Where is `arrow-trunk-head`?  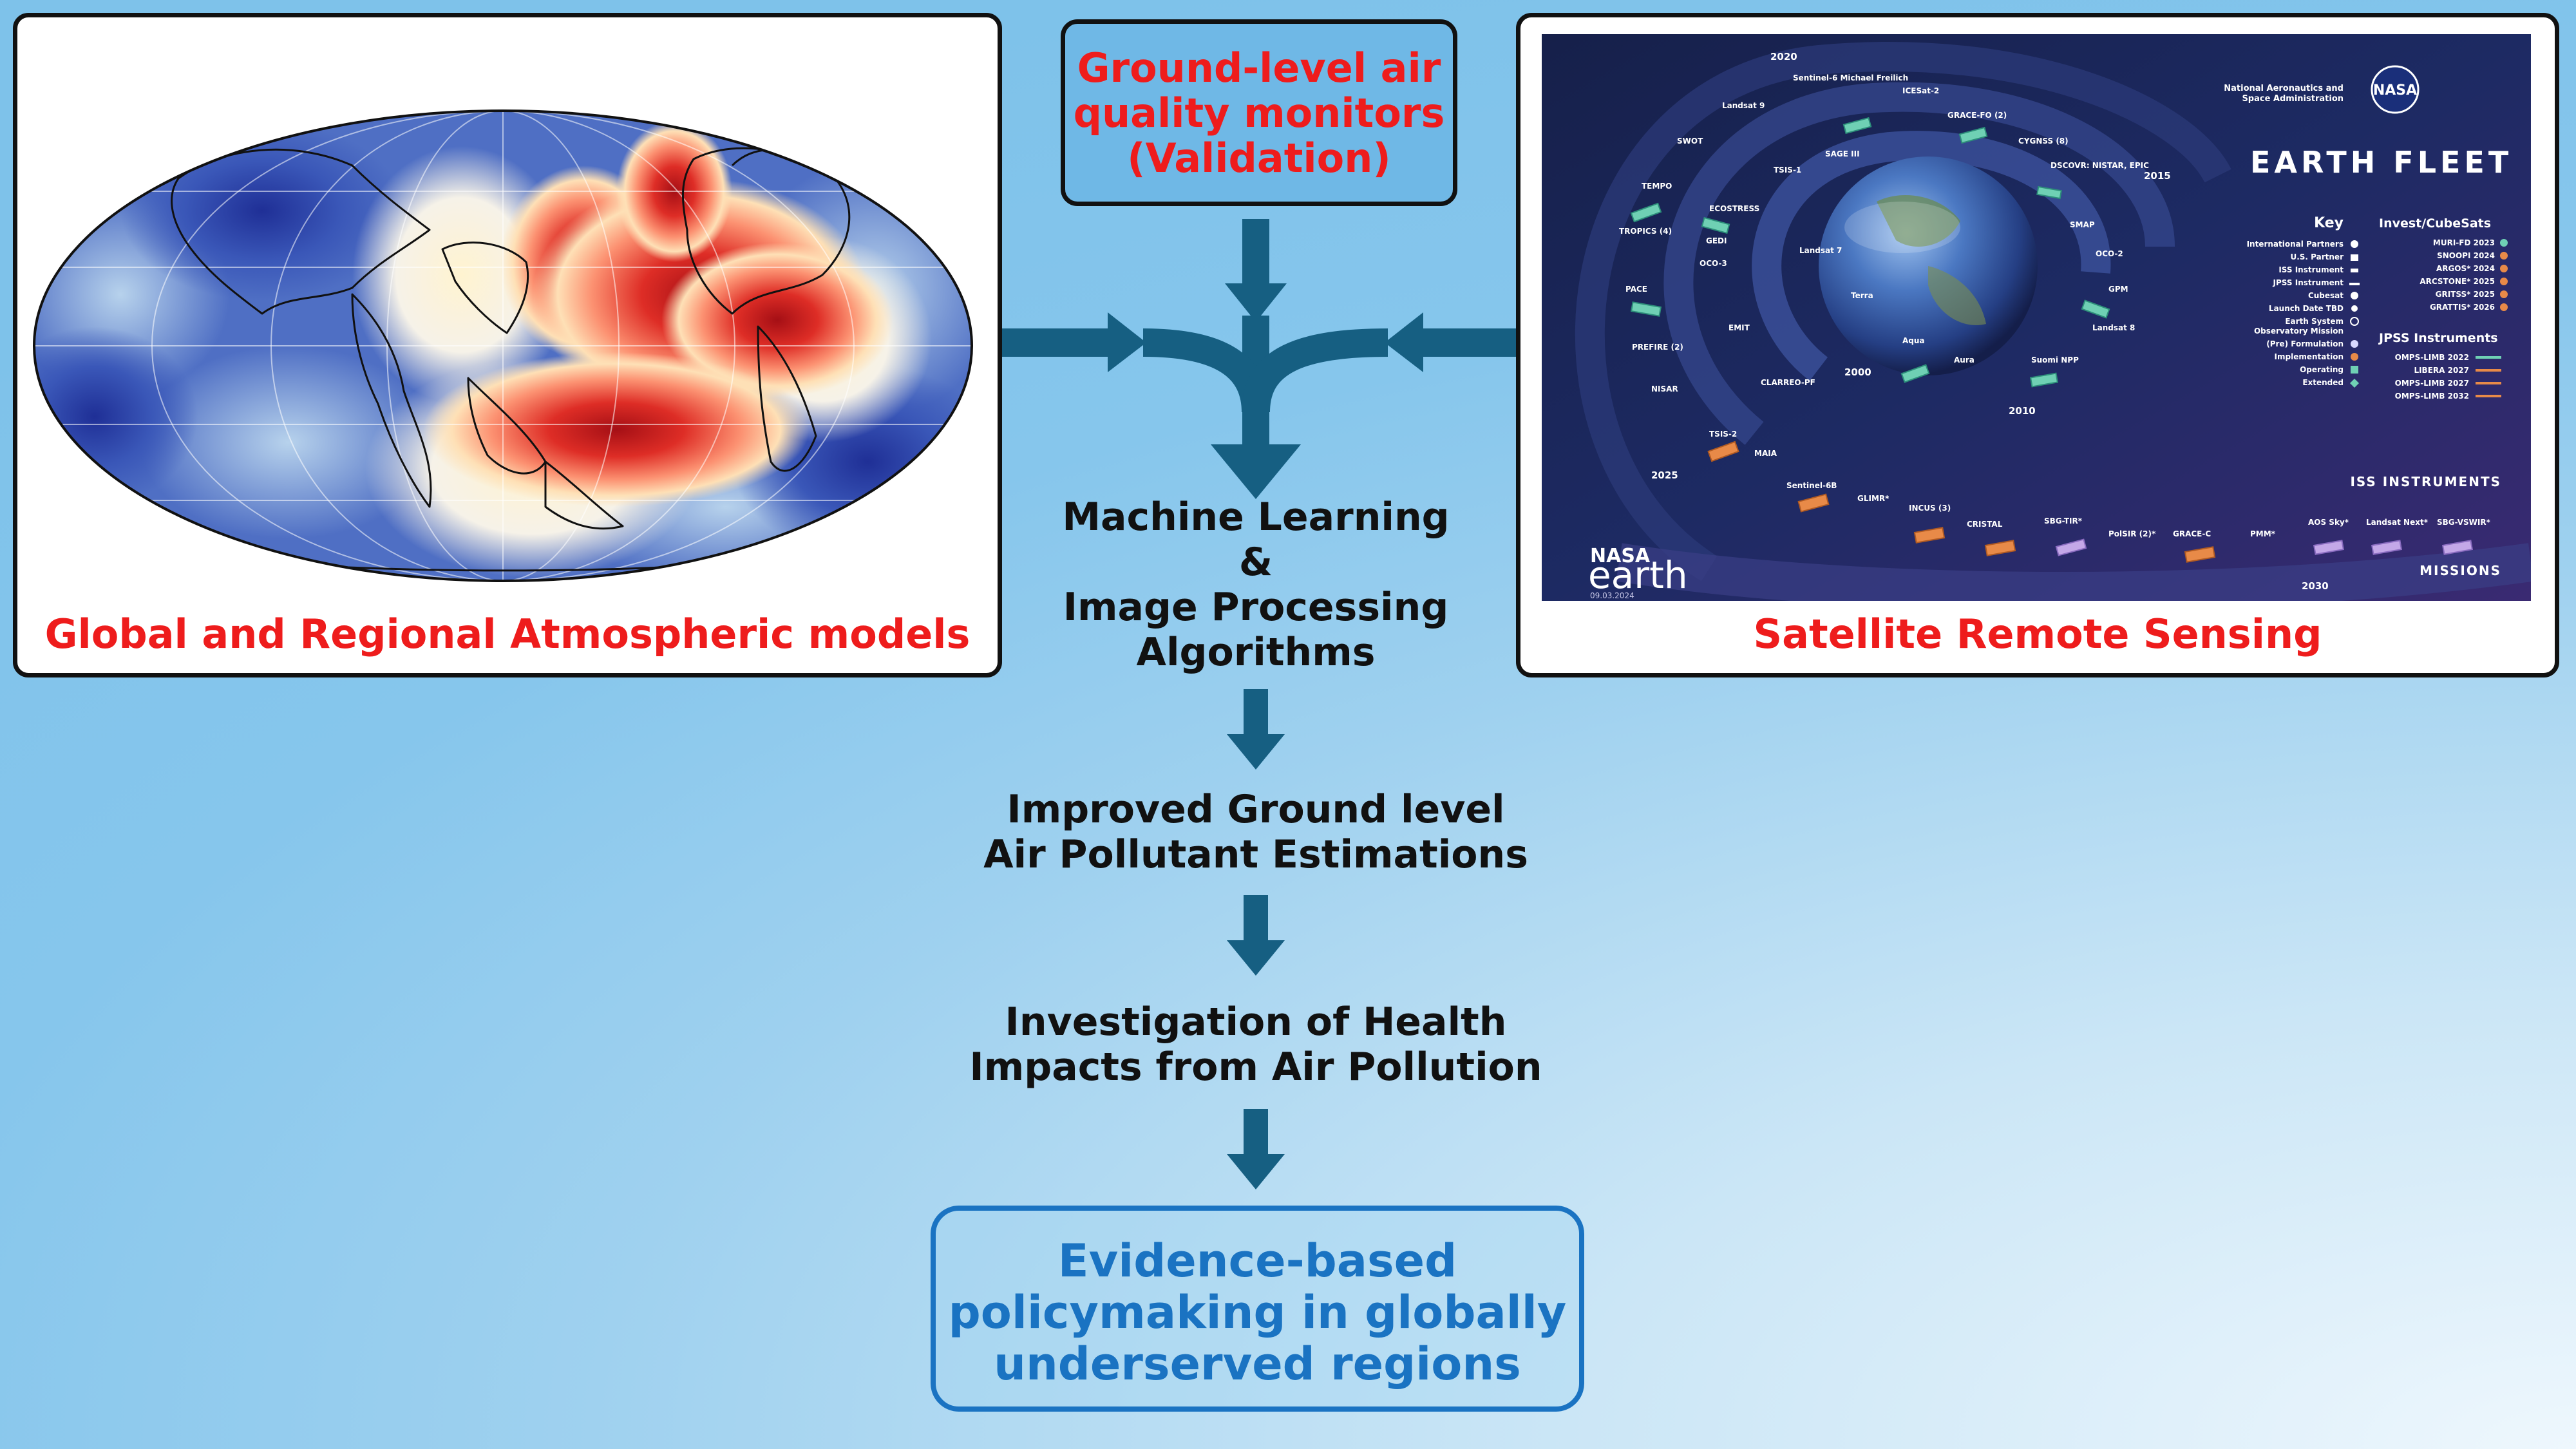
arrow-trunk-head is located at coordinates (1256, 471).